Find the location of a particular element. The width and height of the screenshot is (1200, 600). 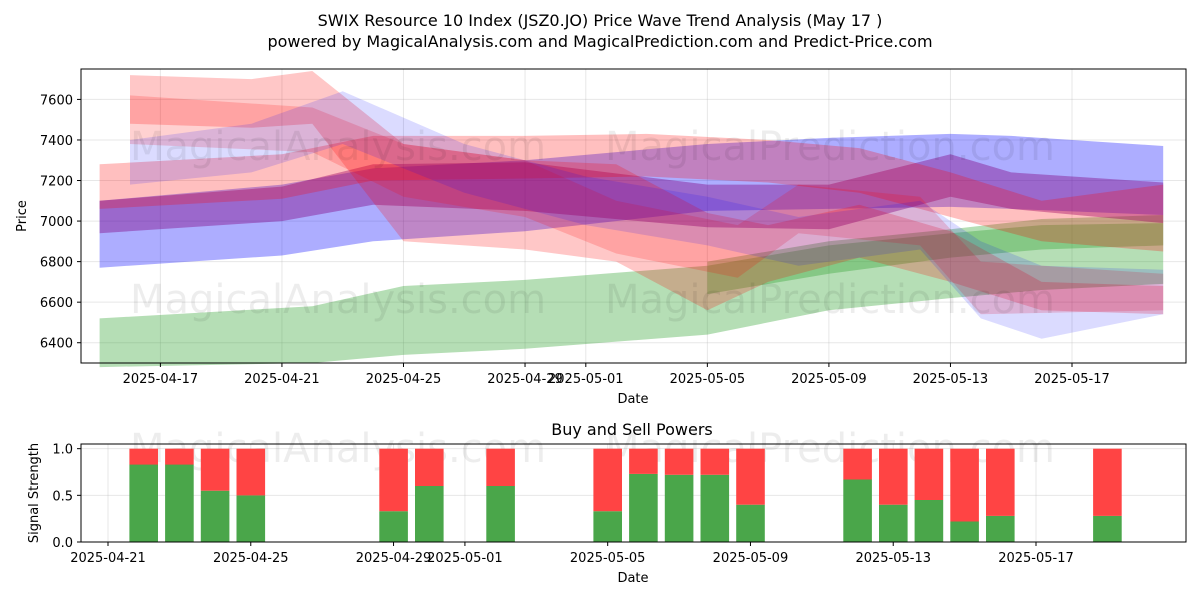

price-x-tick-label: 2025-05-01 is located at coordinates (586, 379).